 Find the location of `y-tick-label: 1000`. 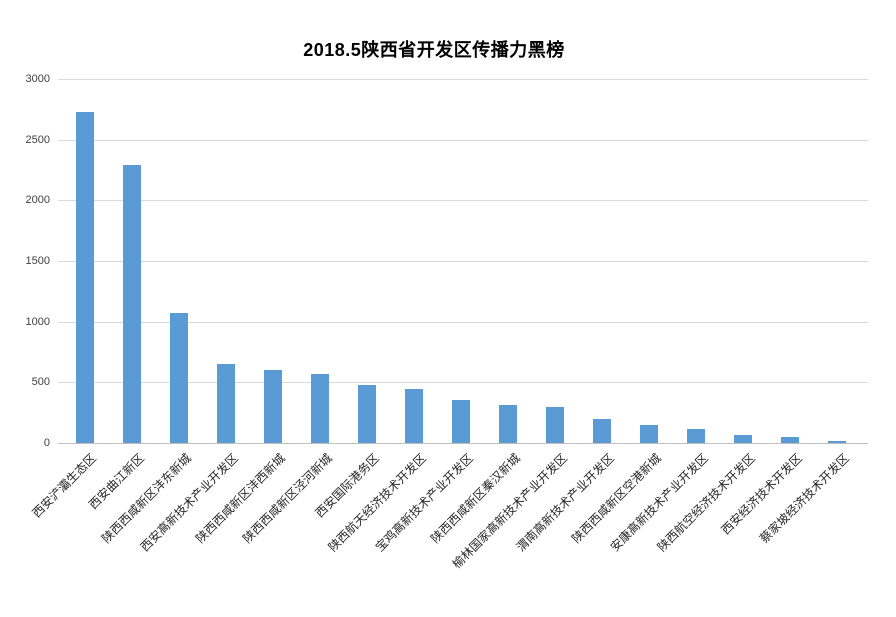

y-tick-label: 1000 is located at coordinates (37, 322).